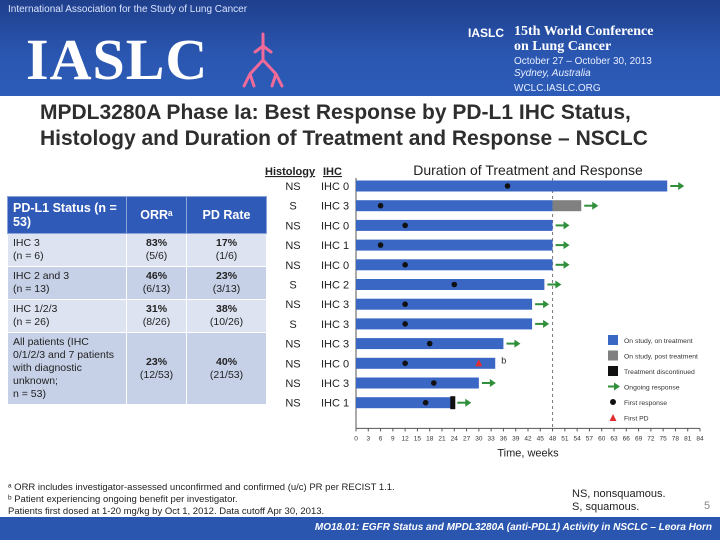  Describe the element at coordinates (226, 215) in the screenshot. I see `header-pd-rate: PD Rate` at that location.